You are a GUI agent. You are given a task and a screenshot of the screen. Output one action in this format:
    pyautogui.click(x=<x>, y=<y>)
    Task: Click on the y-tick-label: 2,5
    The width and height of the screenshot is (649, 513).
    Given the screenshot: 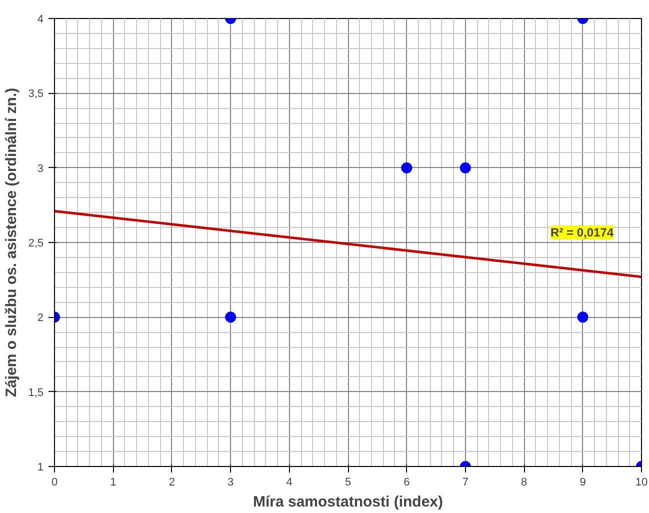 What is the action you would take?
    pyautogui.click(x=36, y=244)
    